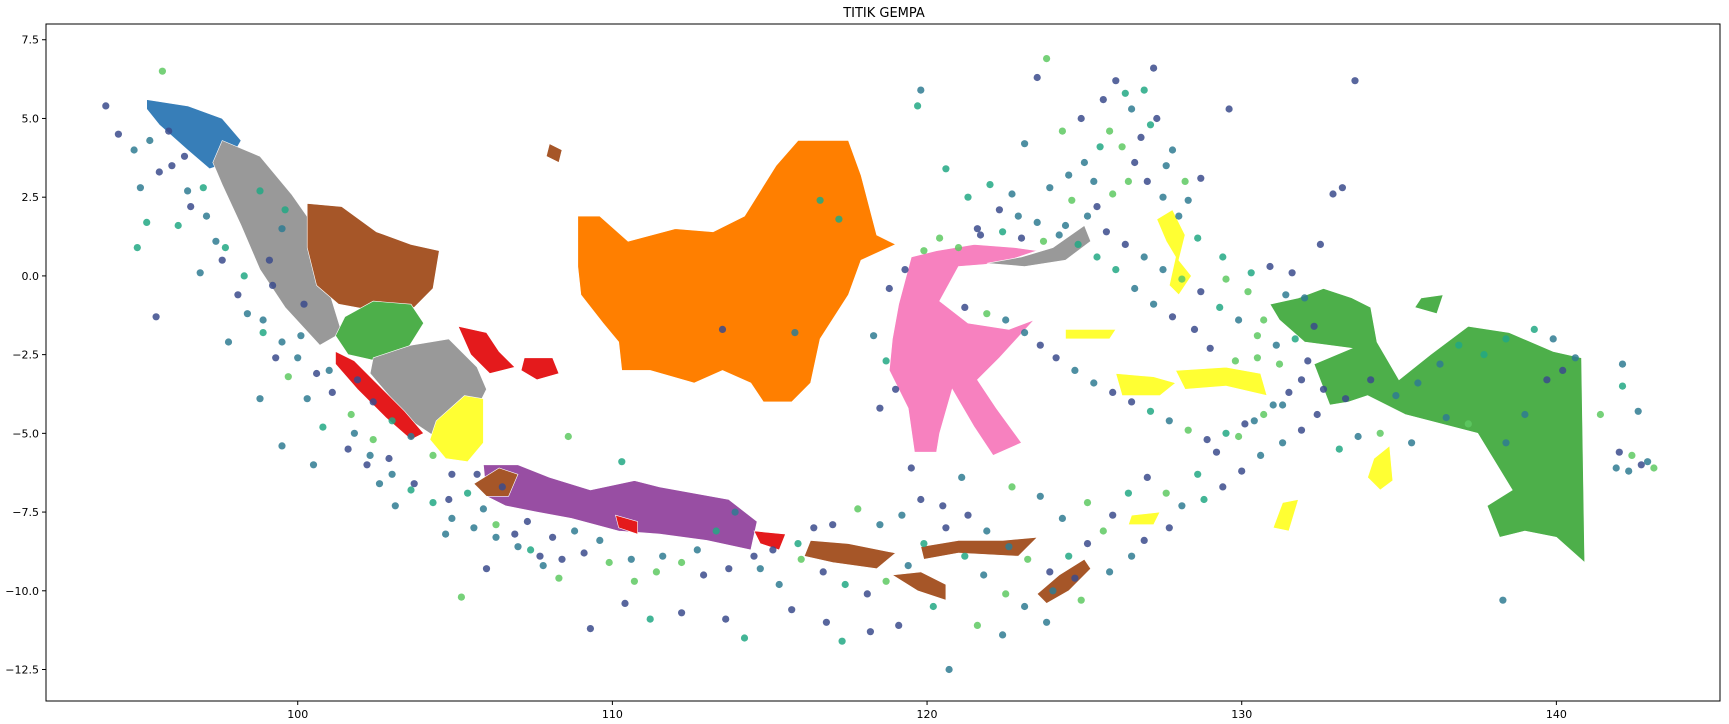  What do you see at coordinates (25, 433) in the screenshot?
I see `y-tick-label: −5.0` at bounding box center [25, 433].